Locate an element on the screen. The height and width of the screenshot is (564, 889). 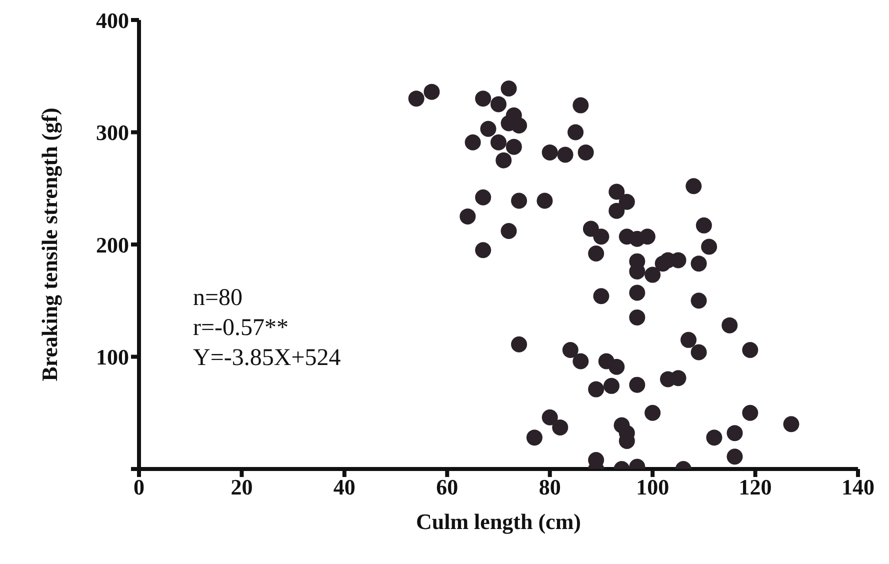
y-tick-label: 200 is located at coordinates (112, 245).